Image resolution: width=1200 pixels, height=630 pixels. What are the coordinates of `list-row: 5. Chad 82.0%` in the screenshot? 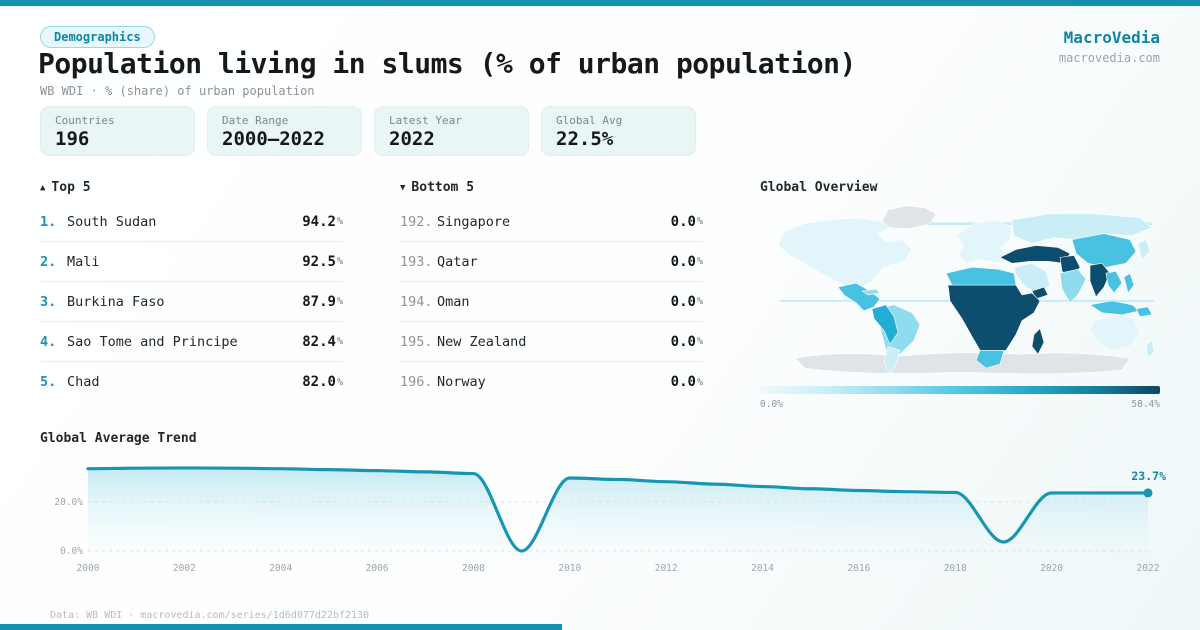 It's located at (191, 382).